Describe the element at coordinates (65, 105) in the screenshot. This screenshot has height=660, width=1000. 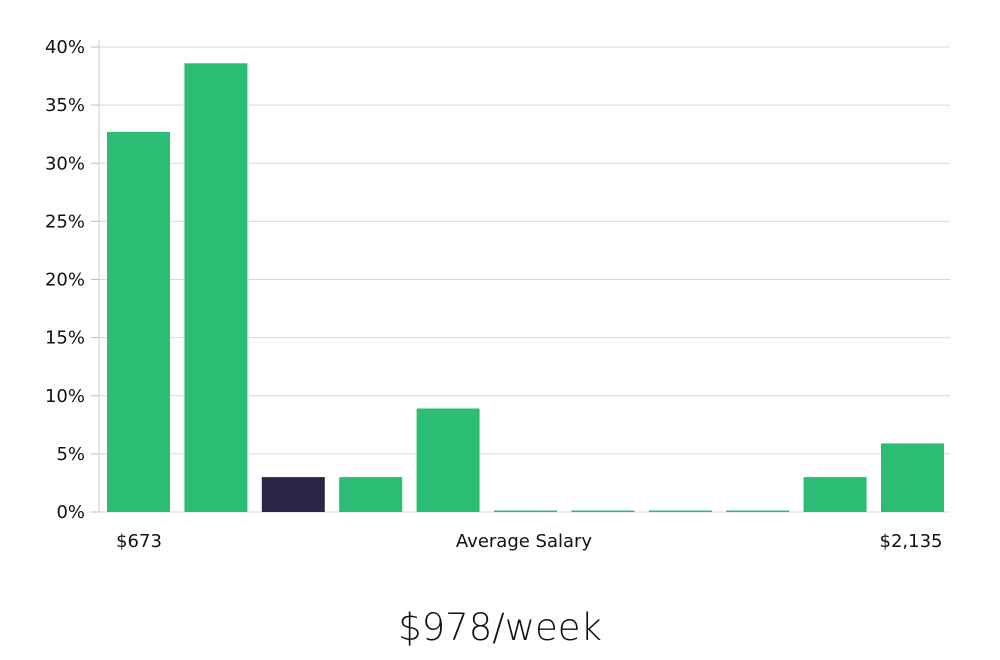
I see `y-tick-label: 35%` at that location.